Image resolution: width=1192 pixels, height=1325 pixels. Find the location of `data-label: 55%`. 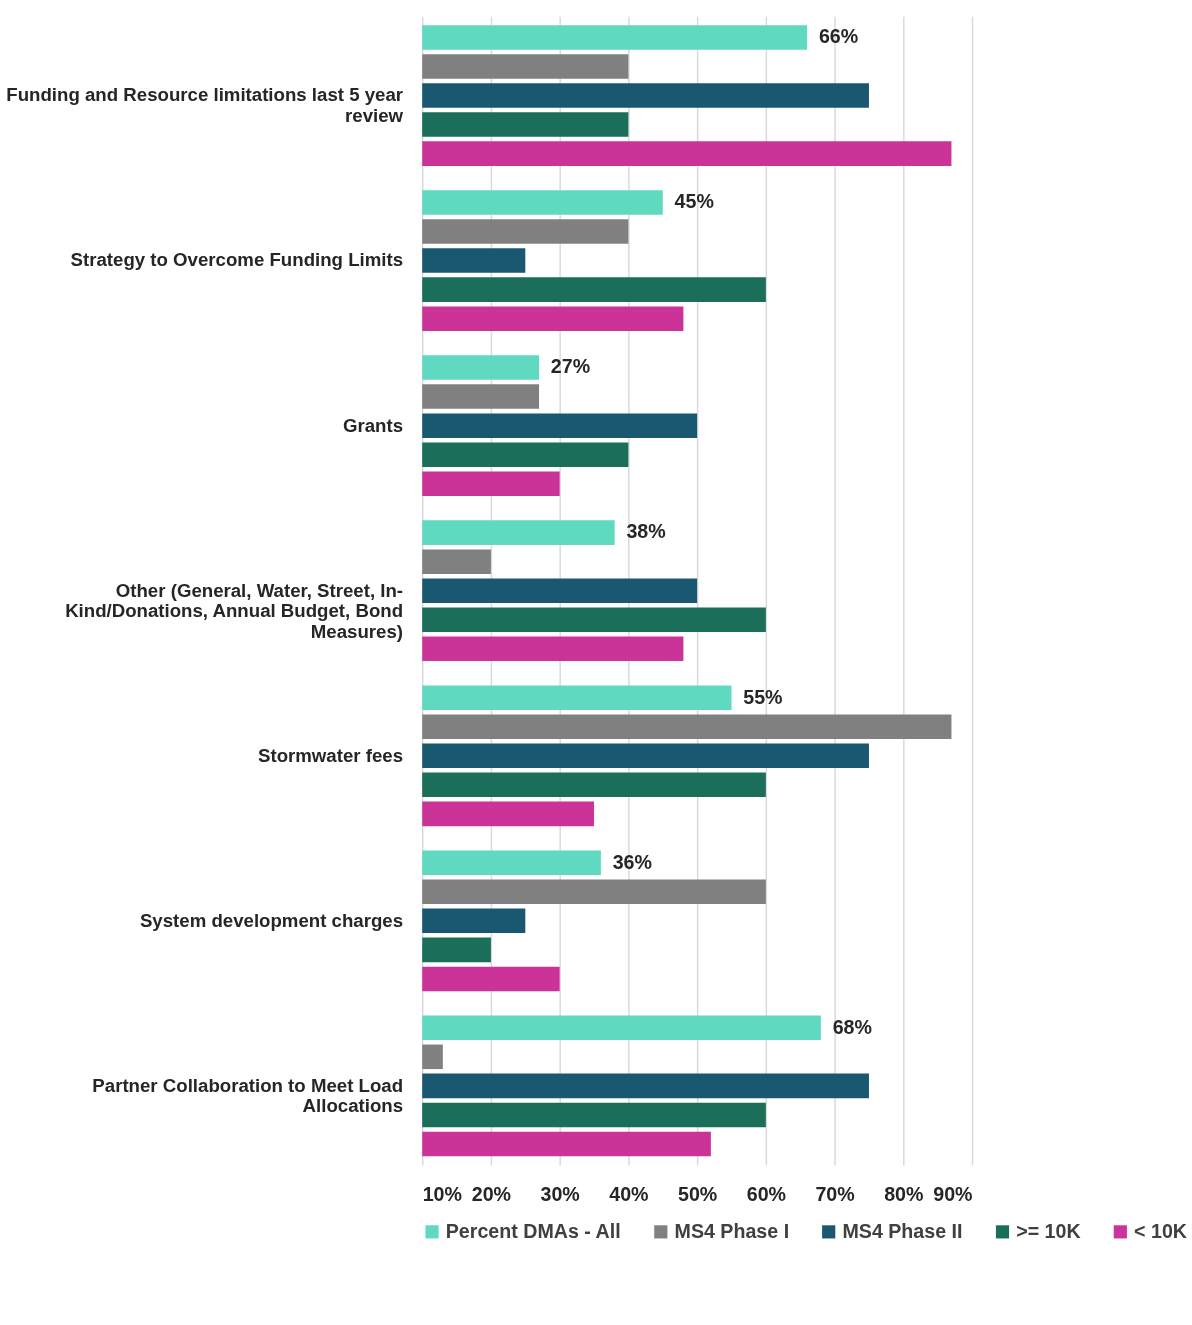

data-label: 55% is located at coordinates (763, 696).